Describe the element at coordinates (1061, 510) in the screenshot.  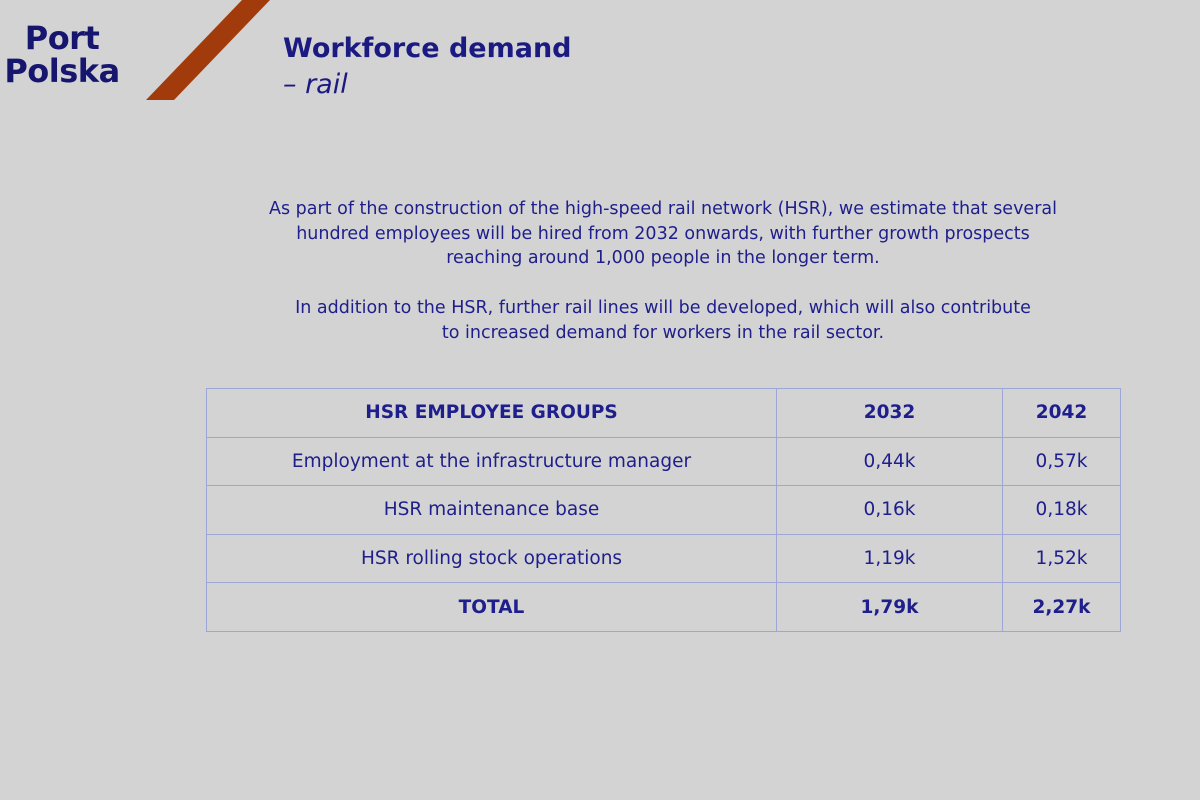
I see `table-cell: 0,18k` at that location.